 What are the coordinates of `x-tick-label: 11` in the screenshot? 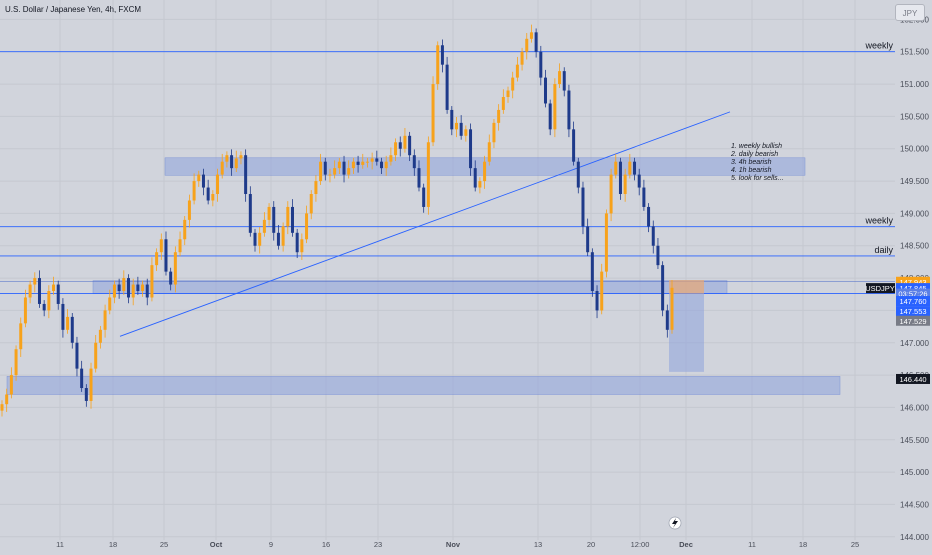 It's located at (60, 544).